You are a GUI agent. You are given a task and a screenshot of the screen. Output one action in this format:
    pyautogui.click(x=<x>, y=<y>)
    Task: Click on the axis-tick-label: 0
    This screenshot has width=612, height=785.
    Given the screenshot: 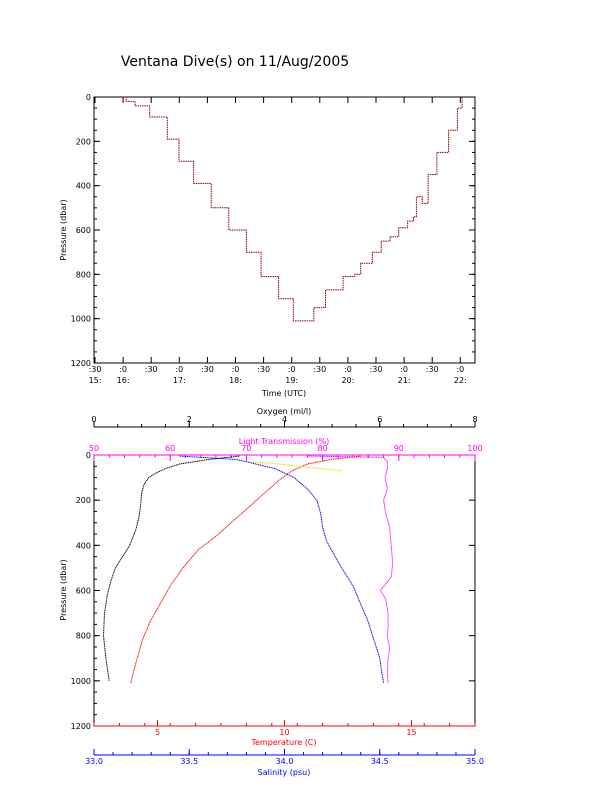 What is the action you would take?
    pyautogui.click(x=93, y=419)
    